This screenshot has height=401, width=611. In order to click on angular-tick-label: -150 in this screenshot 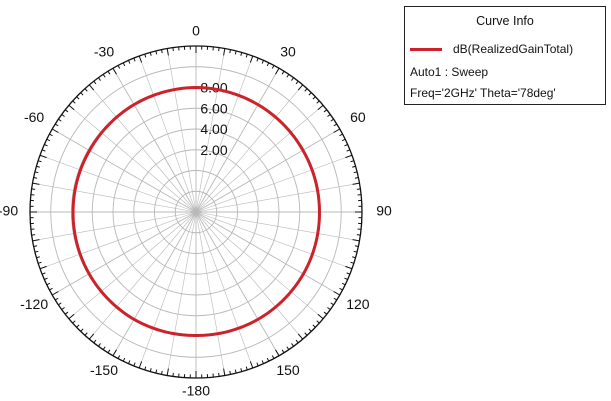, I will do `click(104, 370)`.